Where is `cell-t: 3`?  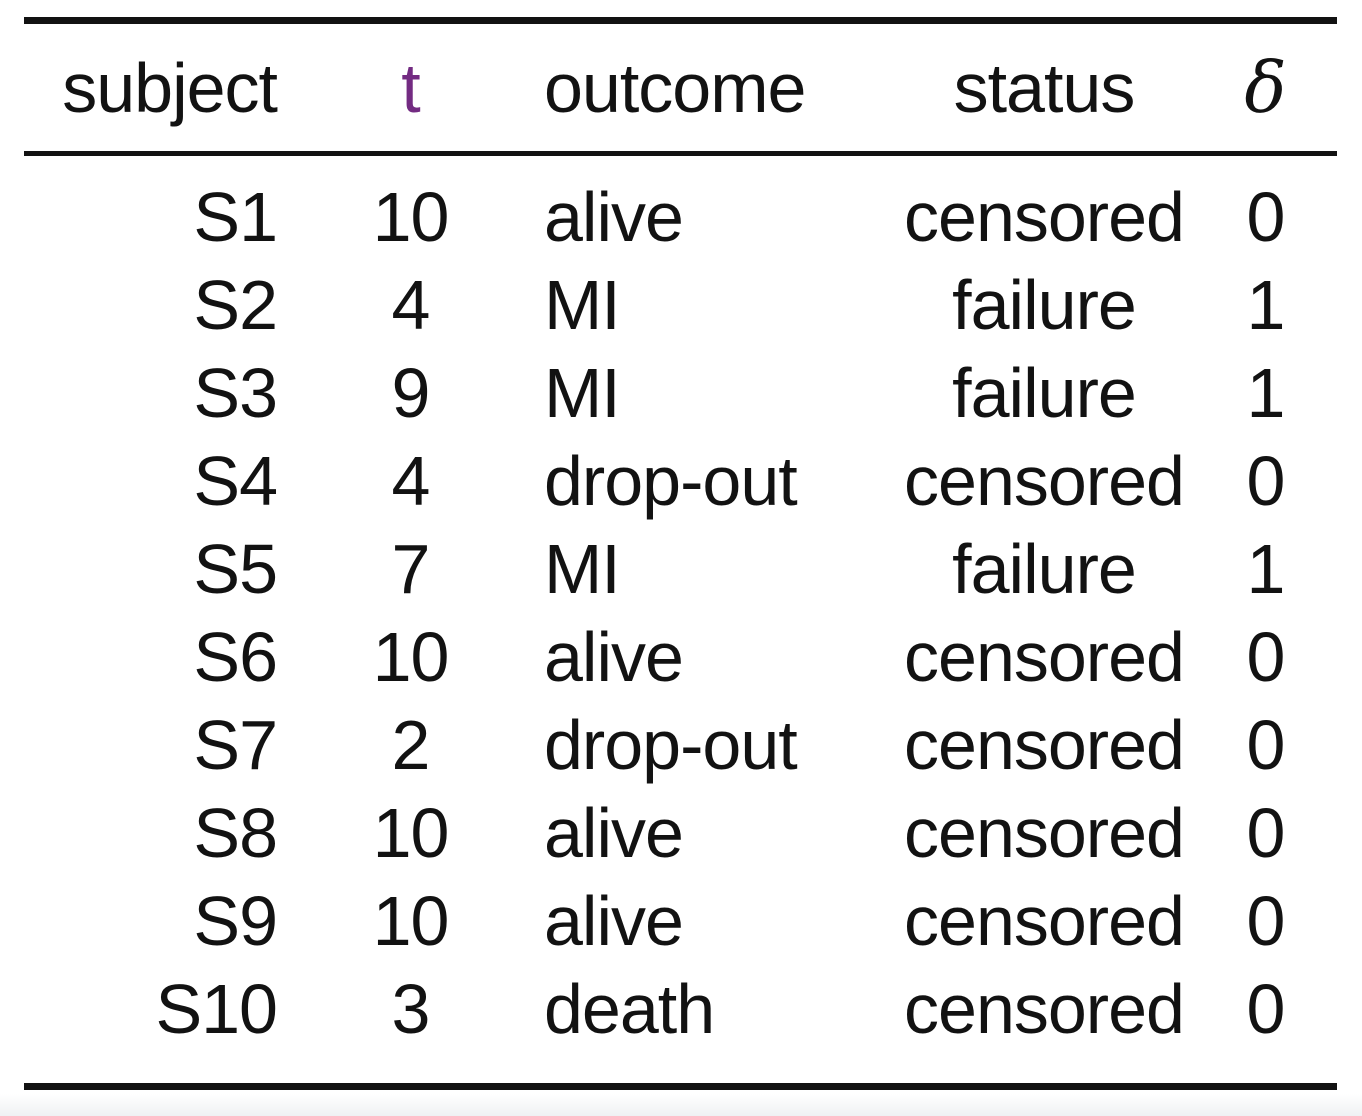 cell-t: 3 is located at coordinates (411, 1009).